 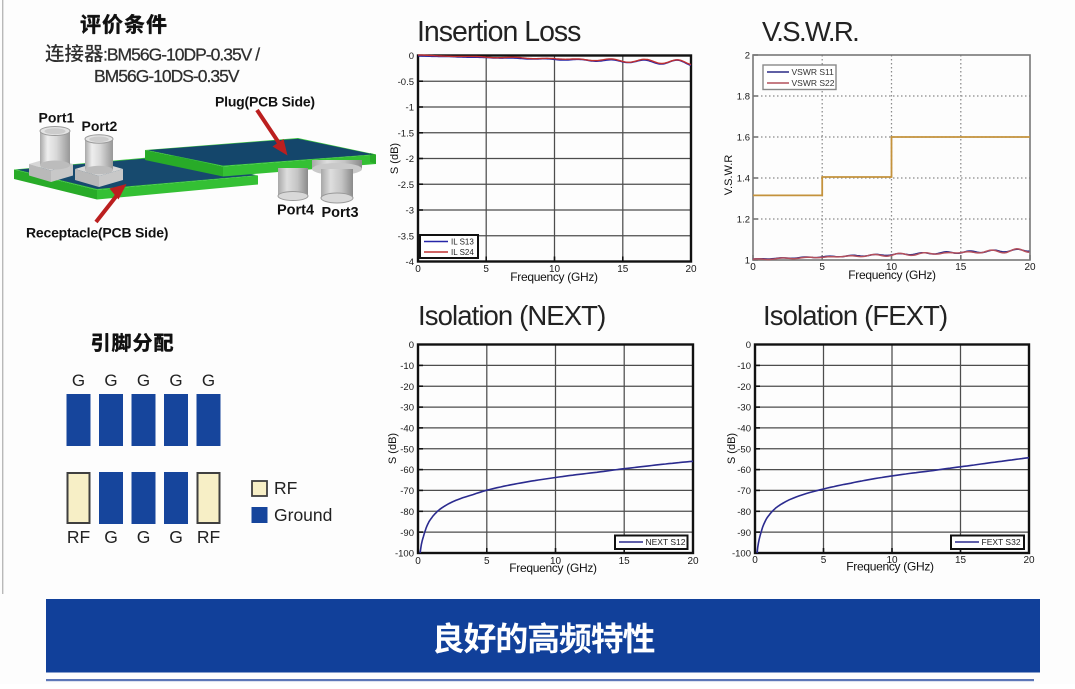 I want to click on svg-text: BM56G-10DS-0.35V, so click(x=167, y=76).